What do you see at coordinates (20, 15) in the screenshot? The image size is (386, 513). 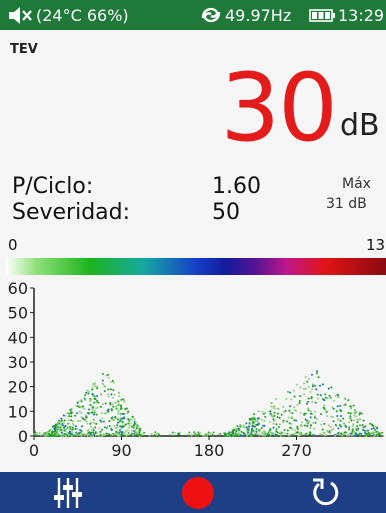 I see `speaker-muted-icon` at bounding box center [20, 15].